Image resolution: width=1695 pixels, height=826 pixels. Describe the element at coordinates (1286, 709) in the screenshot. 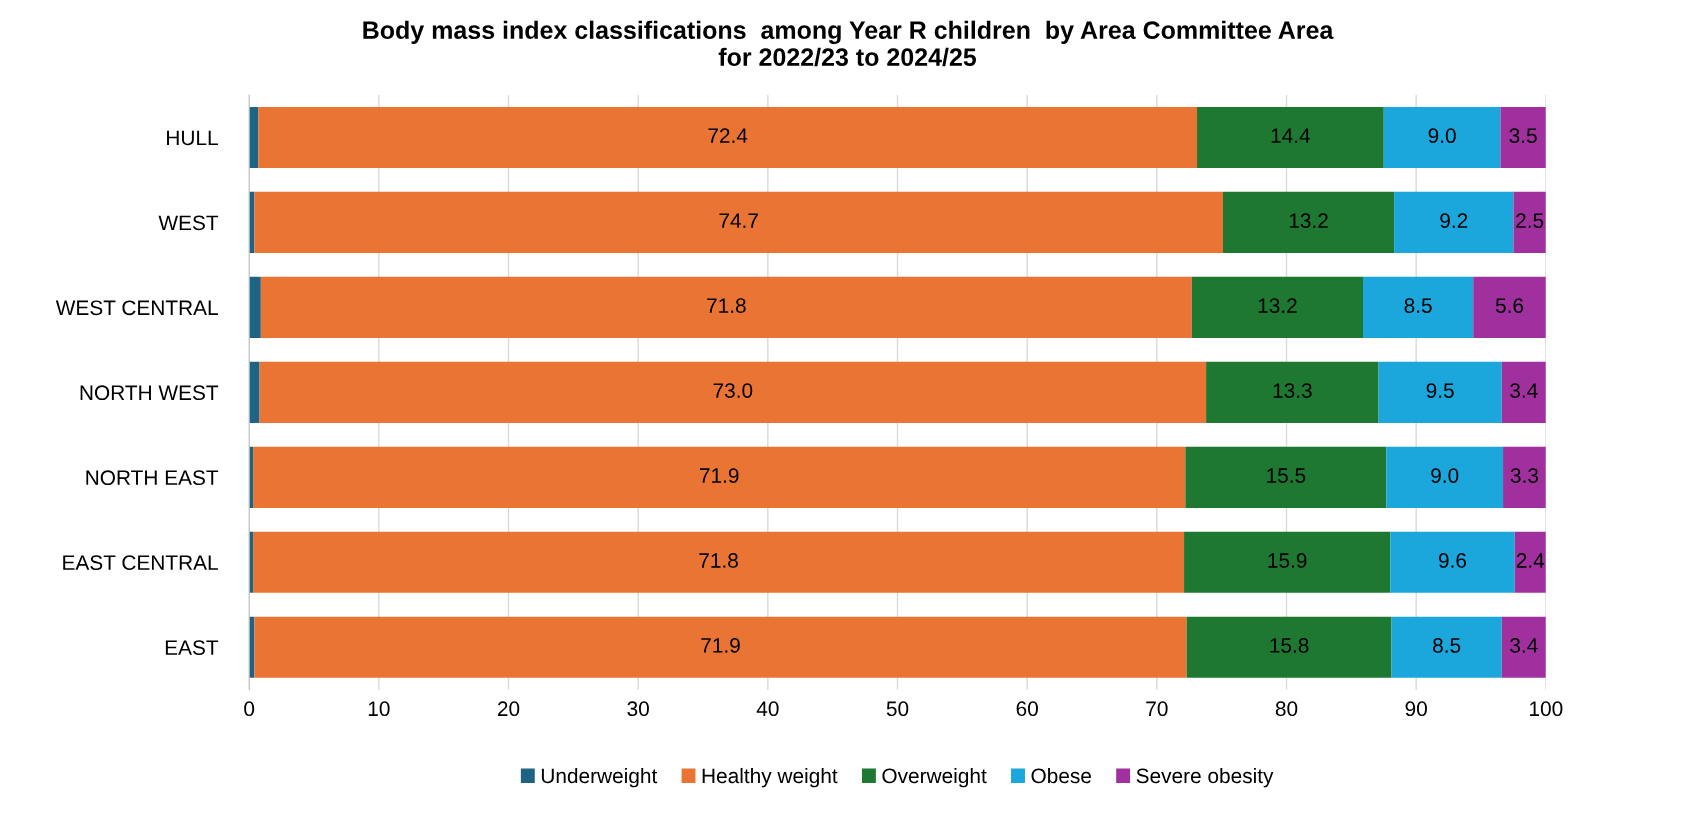

I see `x-tick-label: 80` at that location.